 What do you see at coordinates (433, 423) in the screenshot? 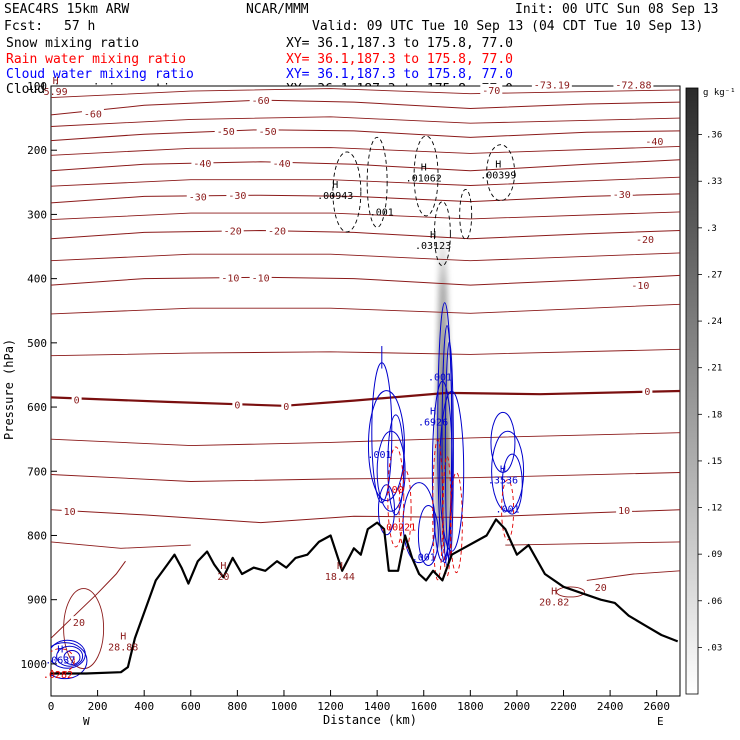
I see `extremum-value-11: .6926` at bounding box center [433, 423].